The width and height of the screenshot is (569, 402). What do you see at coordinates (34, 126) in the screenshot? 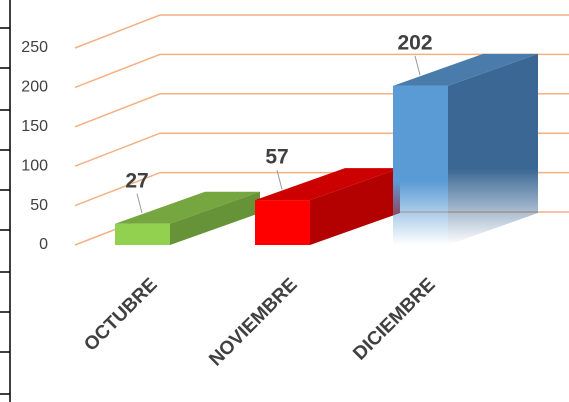
I see `y-tick-label: 150` at bounding box center [34, 126].